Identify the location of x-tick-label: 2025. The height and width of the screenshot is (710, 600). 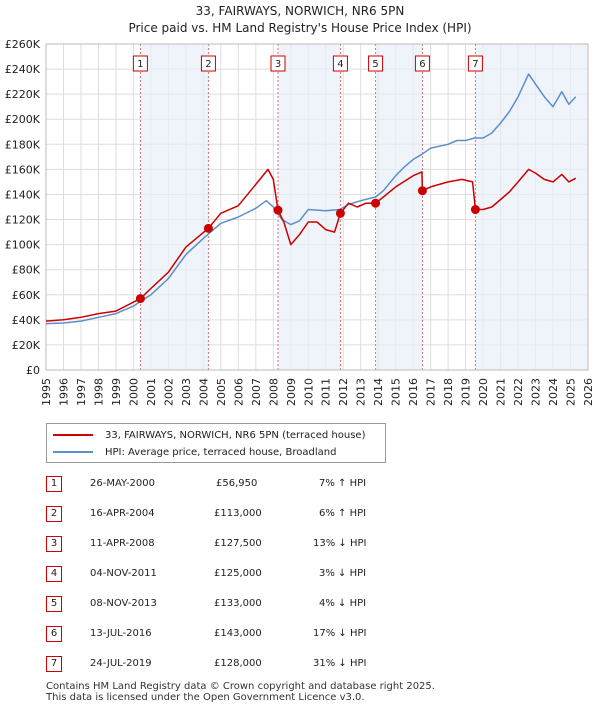
(571, 392).